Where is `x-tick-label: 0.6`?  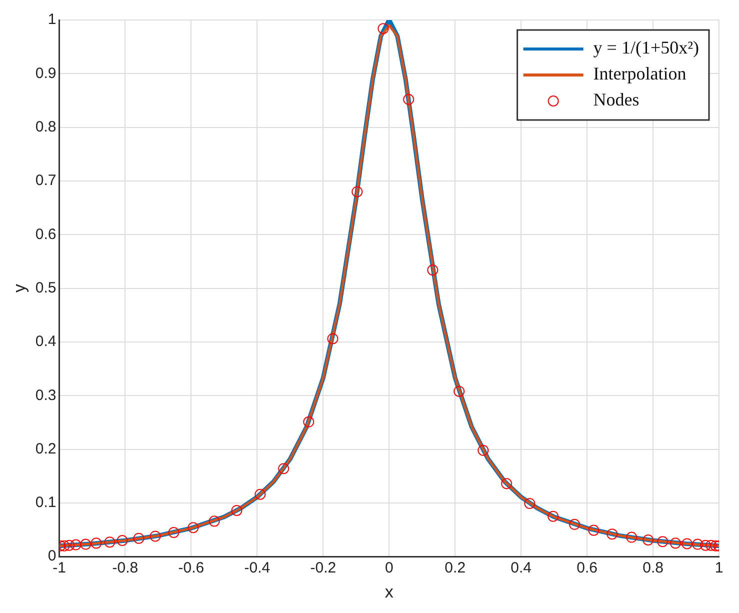 x-tick-label: 0.6 is located at coordinates (587, 568).